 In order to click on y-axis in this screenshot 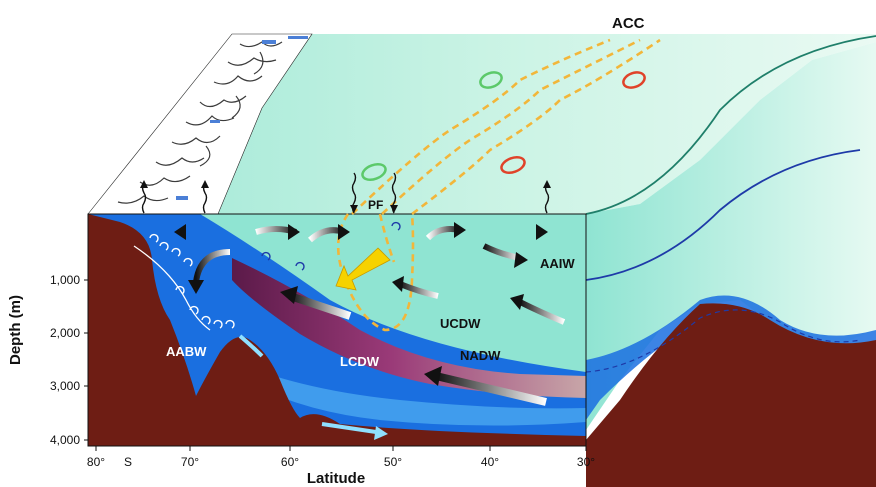, I will do `click(86, 360)`.